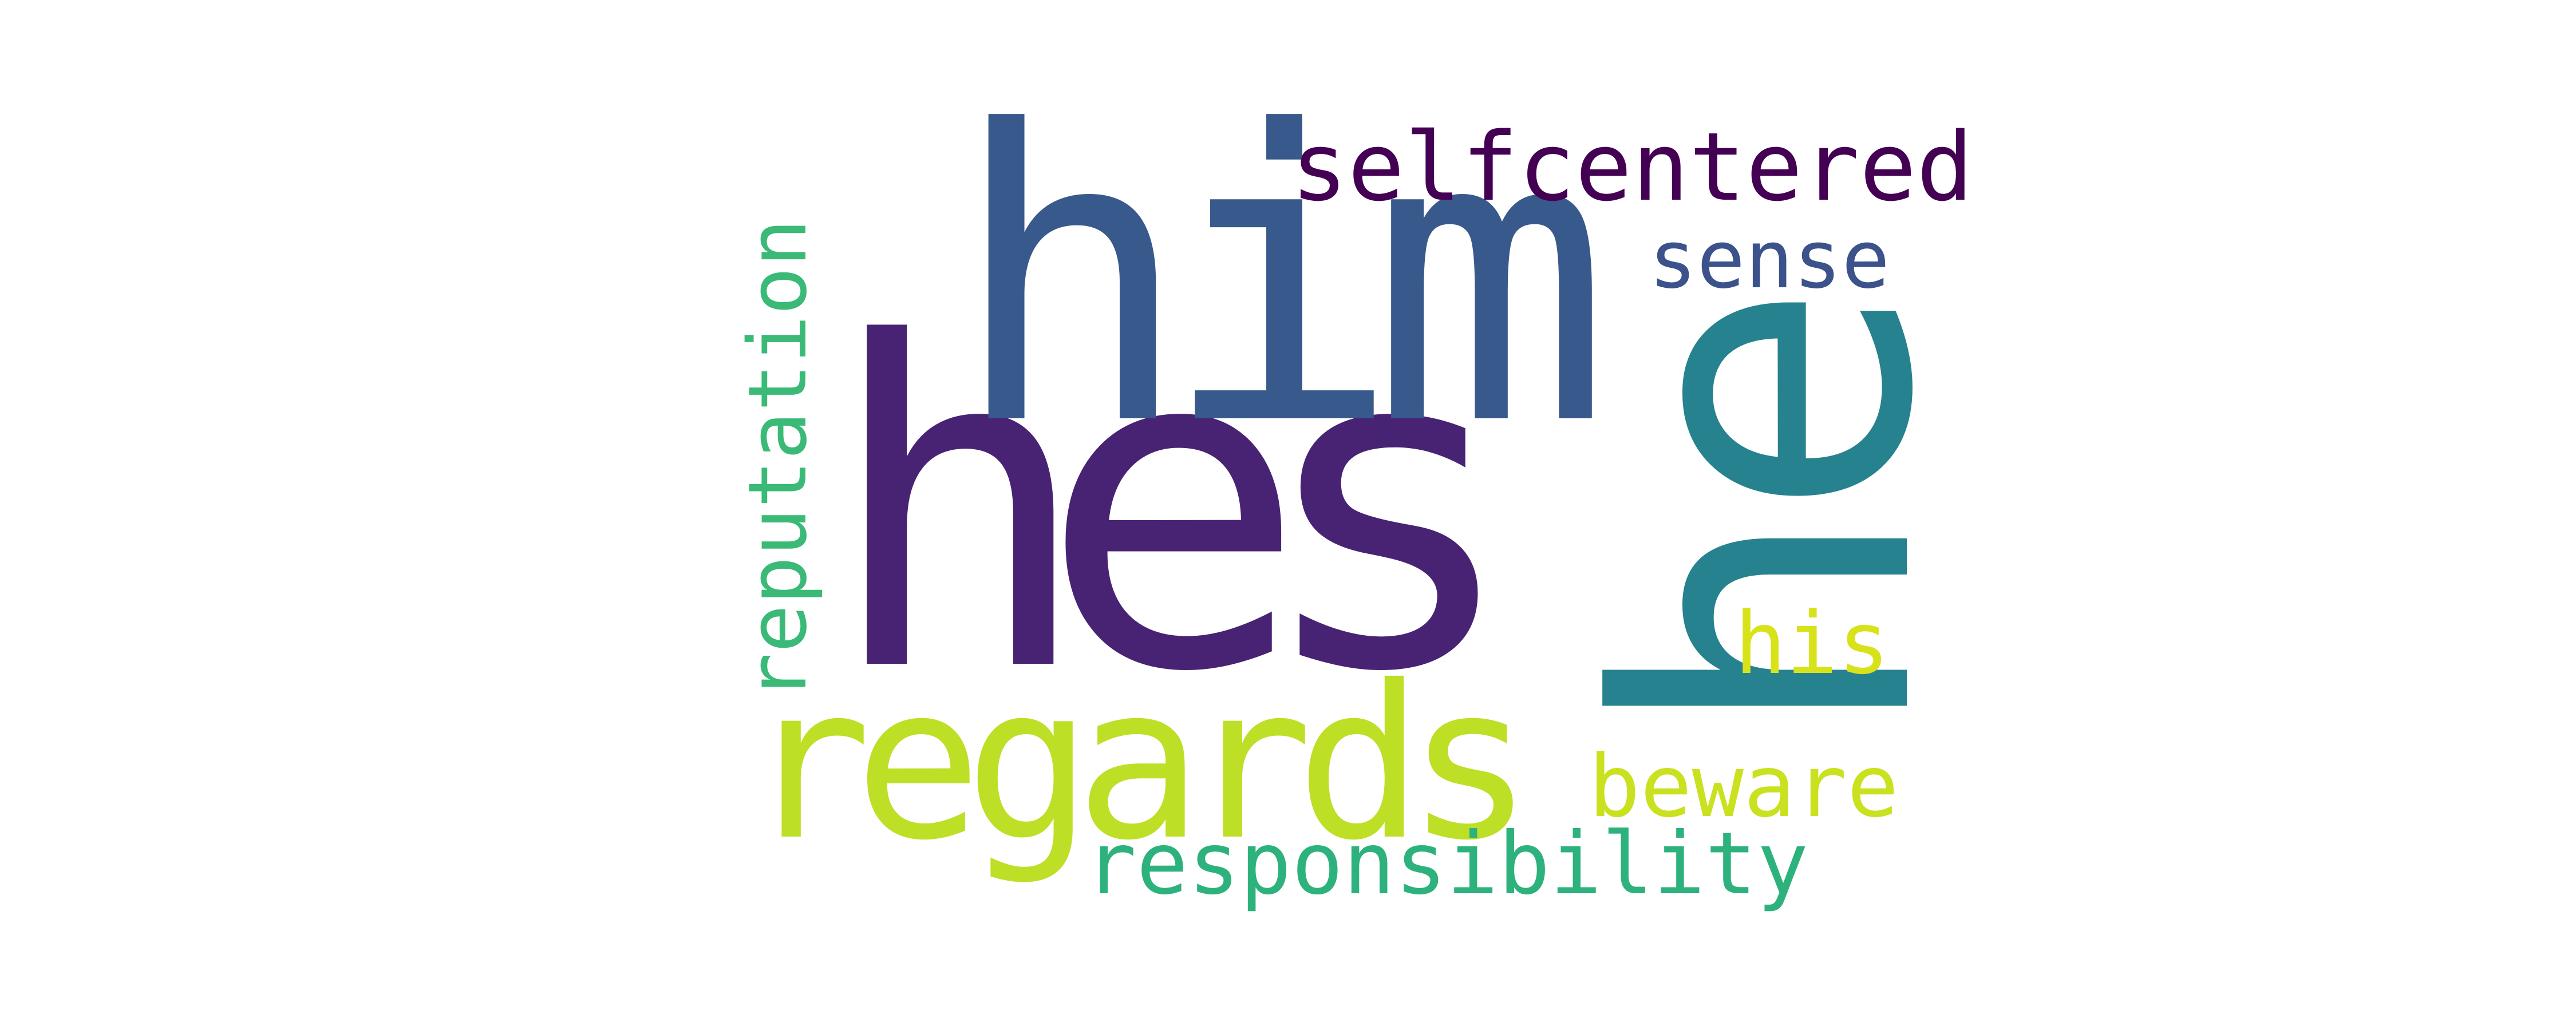  Describe the element at coordinates (1447, 864) in the screenshot. I see `word-responsibility: responsibility` at that location.